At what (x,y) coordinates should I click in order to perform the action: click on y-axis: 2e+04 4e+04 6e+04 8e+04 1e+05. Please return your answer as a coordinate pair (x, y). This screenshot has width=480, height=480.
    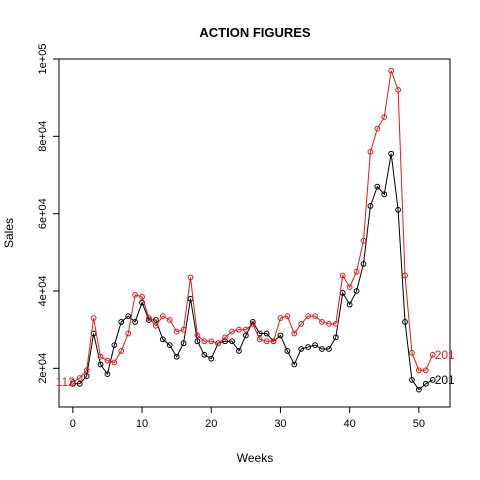
    Looking at the image, I should click on (48, 214).